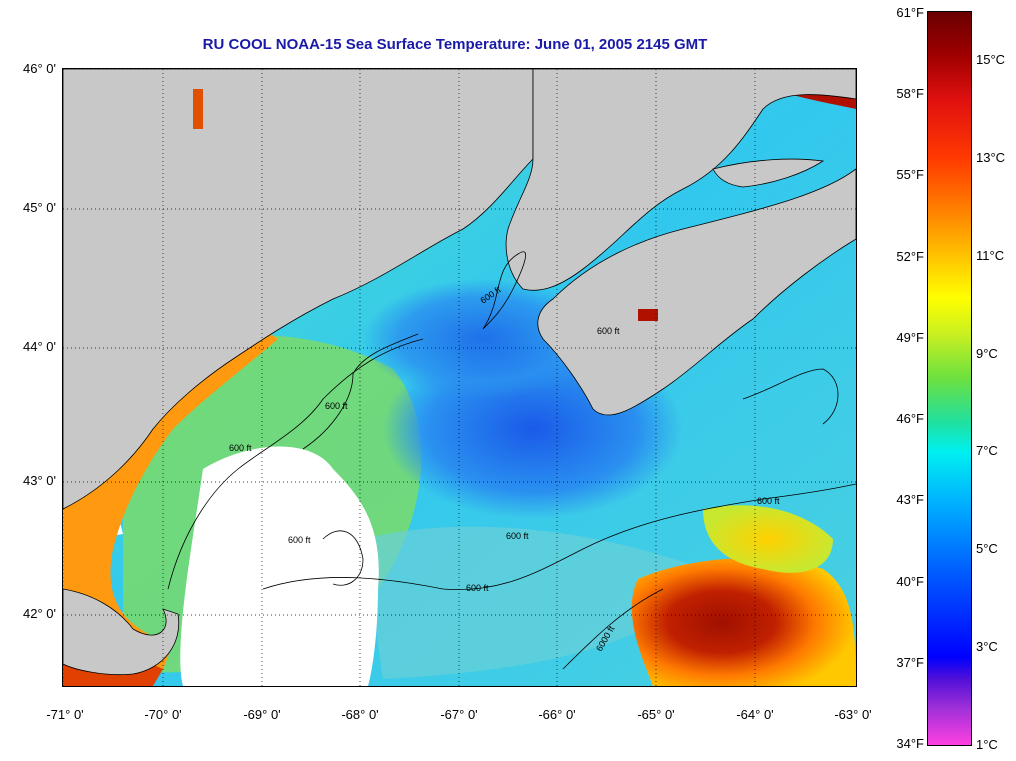 The width and height of the screenshot is (1016, 761). What do you see at coordinates (755, 714) in the screenshot?
I see `lon-label-64: -64° 0'` at bounding box center [755, 714].